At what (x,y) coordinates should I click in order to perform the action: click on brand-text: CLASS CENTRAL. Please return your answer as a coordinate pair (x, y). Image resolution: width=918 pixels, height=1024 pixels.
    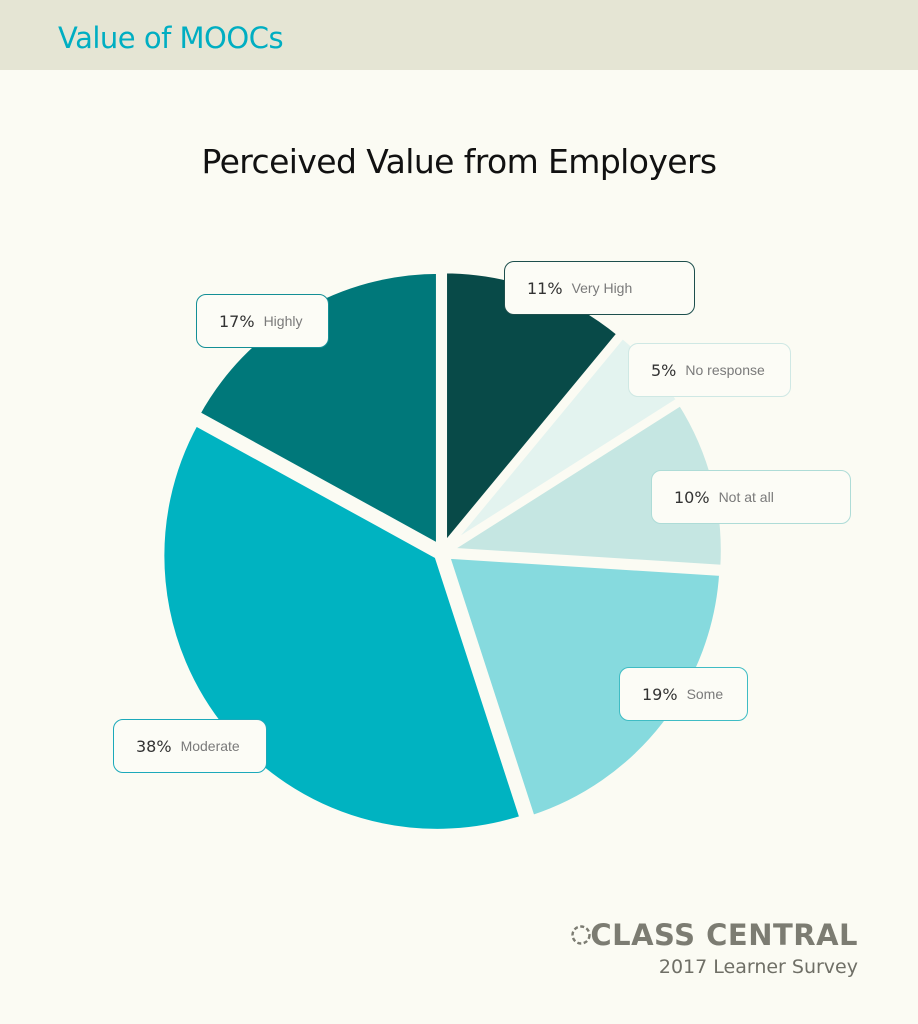
    Looking at the image, I should click on (724, 935).